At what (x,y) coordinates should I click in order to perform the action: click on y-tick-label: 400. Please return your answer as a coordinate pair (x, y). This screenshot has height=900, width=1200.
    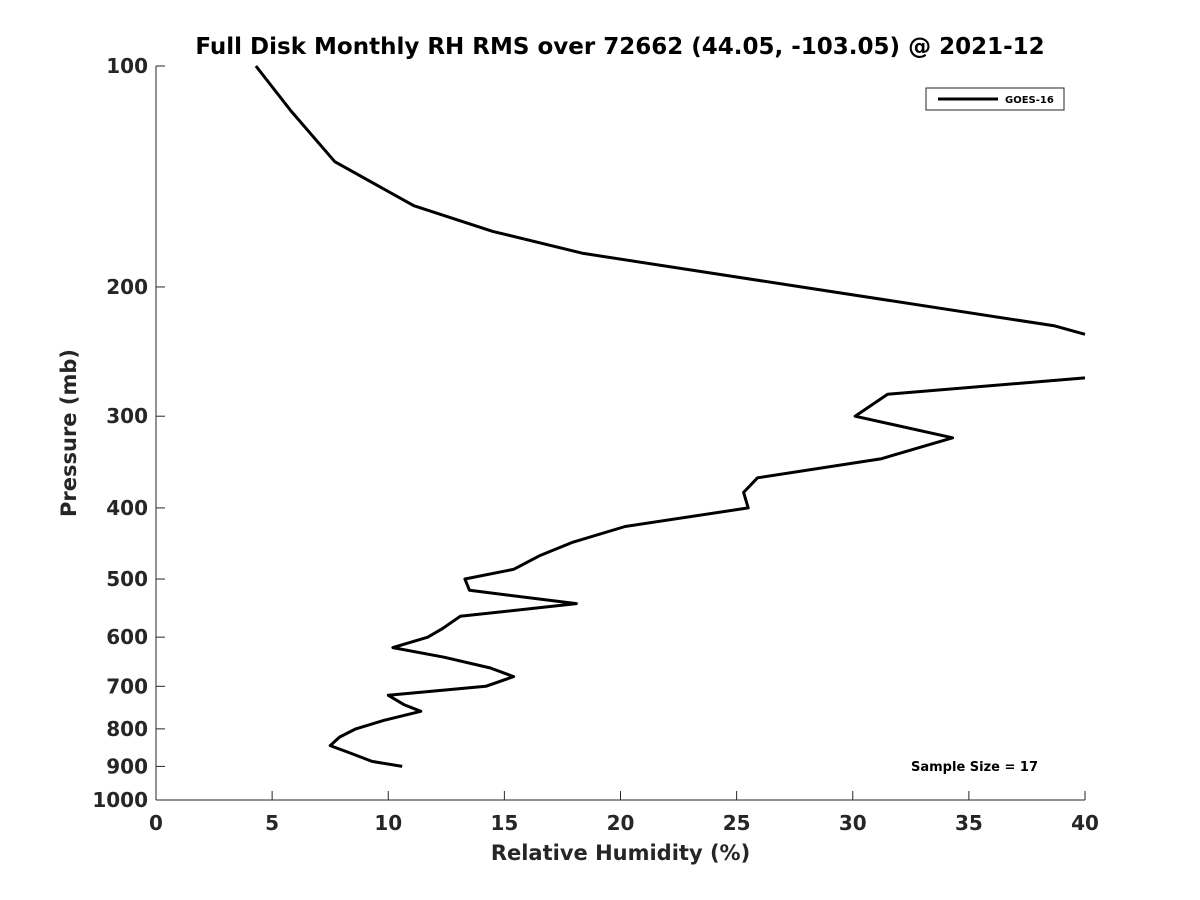
    Looking at the image, I should click on (127, 508).